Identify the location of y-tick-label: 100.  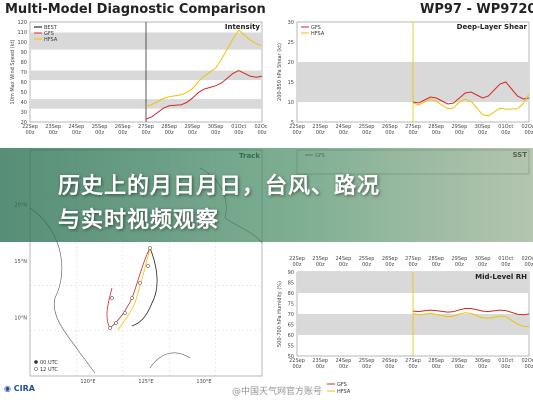
(22, 43).